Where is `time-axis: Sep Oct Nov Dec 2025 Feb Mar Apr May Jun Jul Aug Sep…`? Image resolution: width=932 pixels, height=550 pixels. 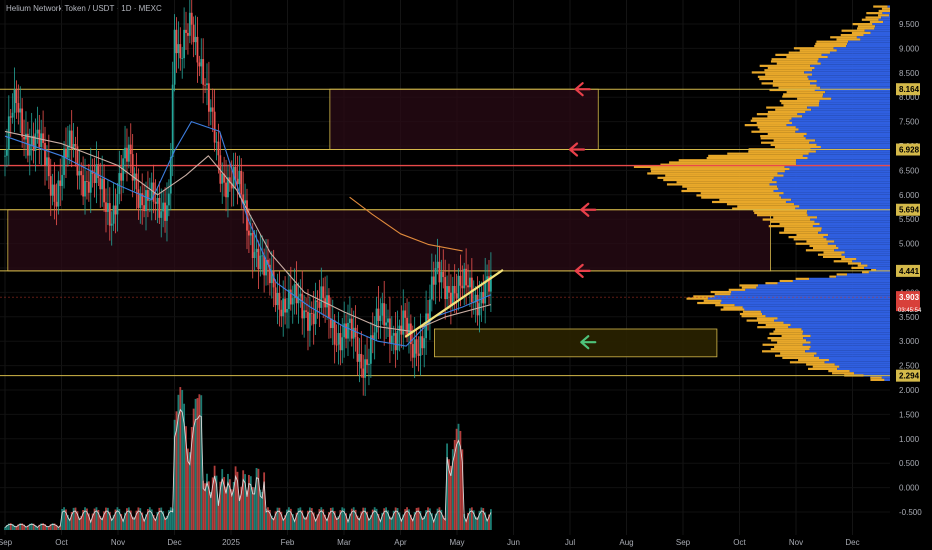
time-axis: Sep Oct Nov Dec 2025 Feb Mar Apr May Jun Jul Aug Sep… is located at coordinates (466, 542).